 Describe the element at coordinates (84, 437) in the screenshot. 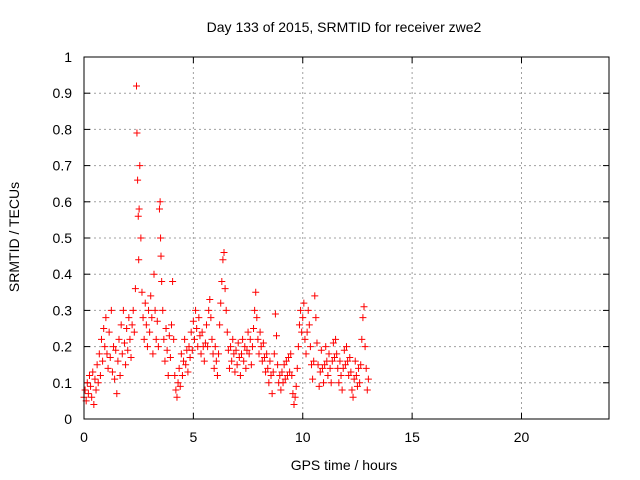

I see `x-tick-label: 0` at that location.